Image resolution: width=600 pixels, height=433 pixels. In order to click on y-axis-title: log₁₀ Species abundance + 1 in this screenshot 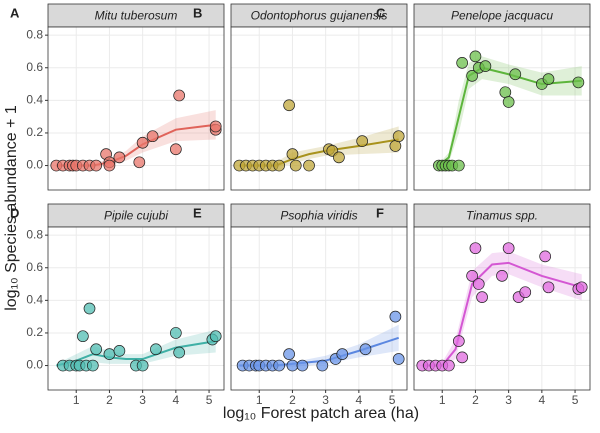, I will do `click(11, 208)`.